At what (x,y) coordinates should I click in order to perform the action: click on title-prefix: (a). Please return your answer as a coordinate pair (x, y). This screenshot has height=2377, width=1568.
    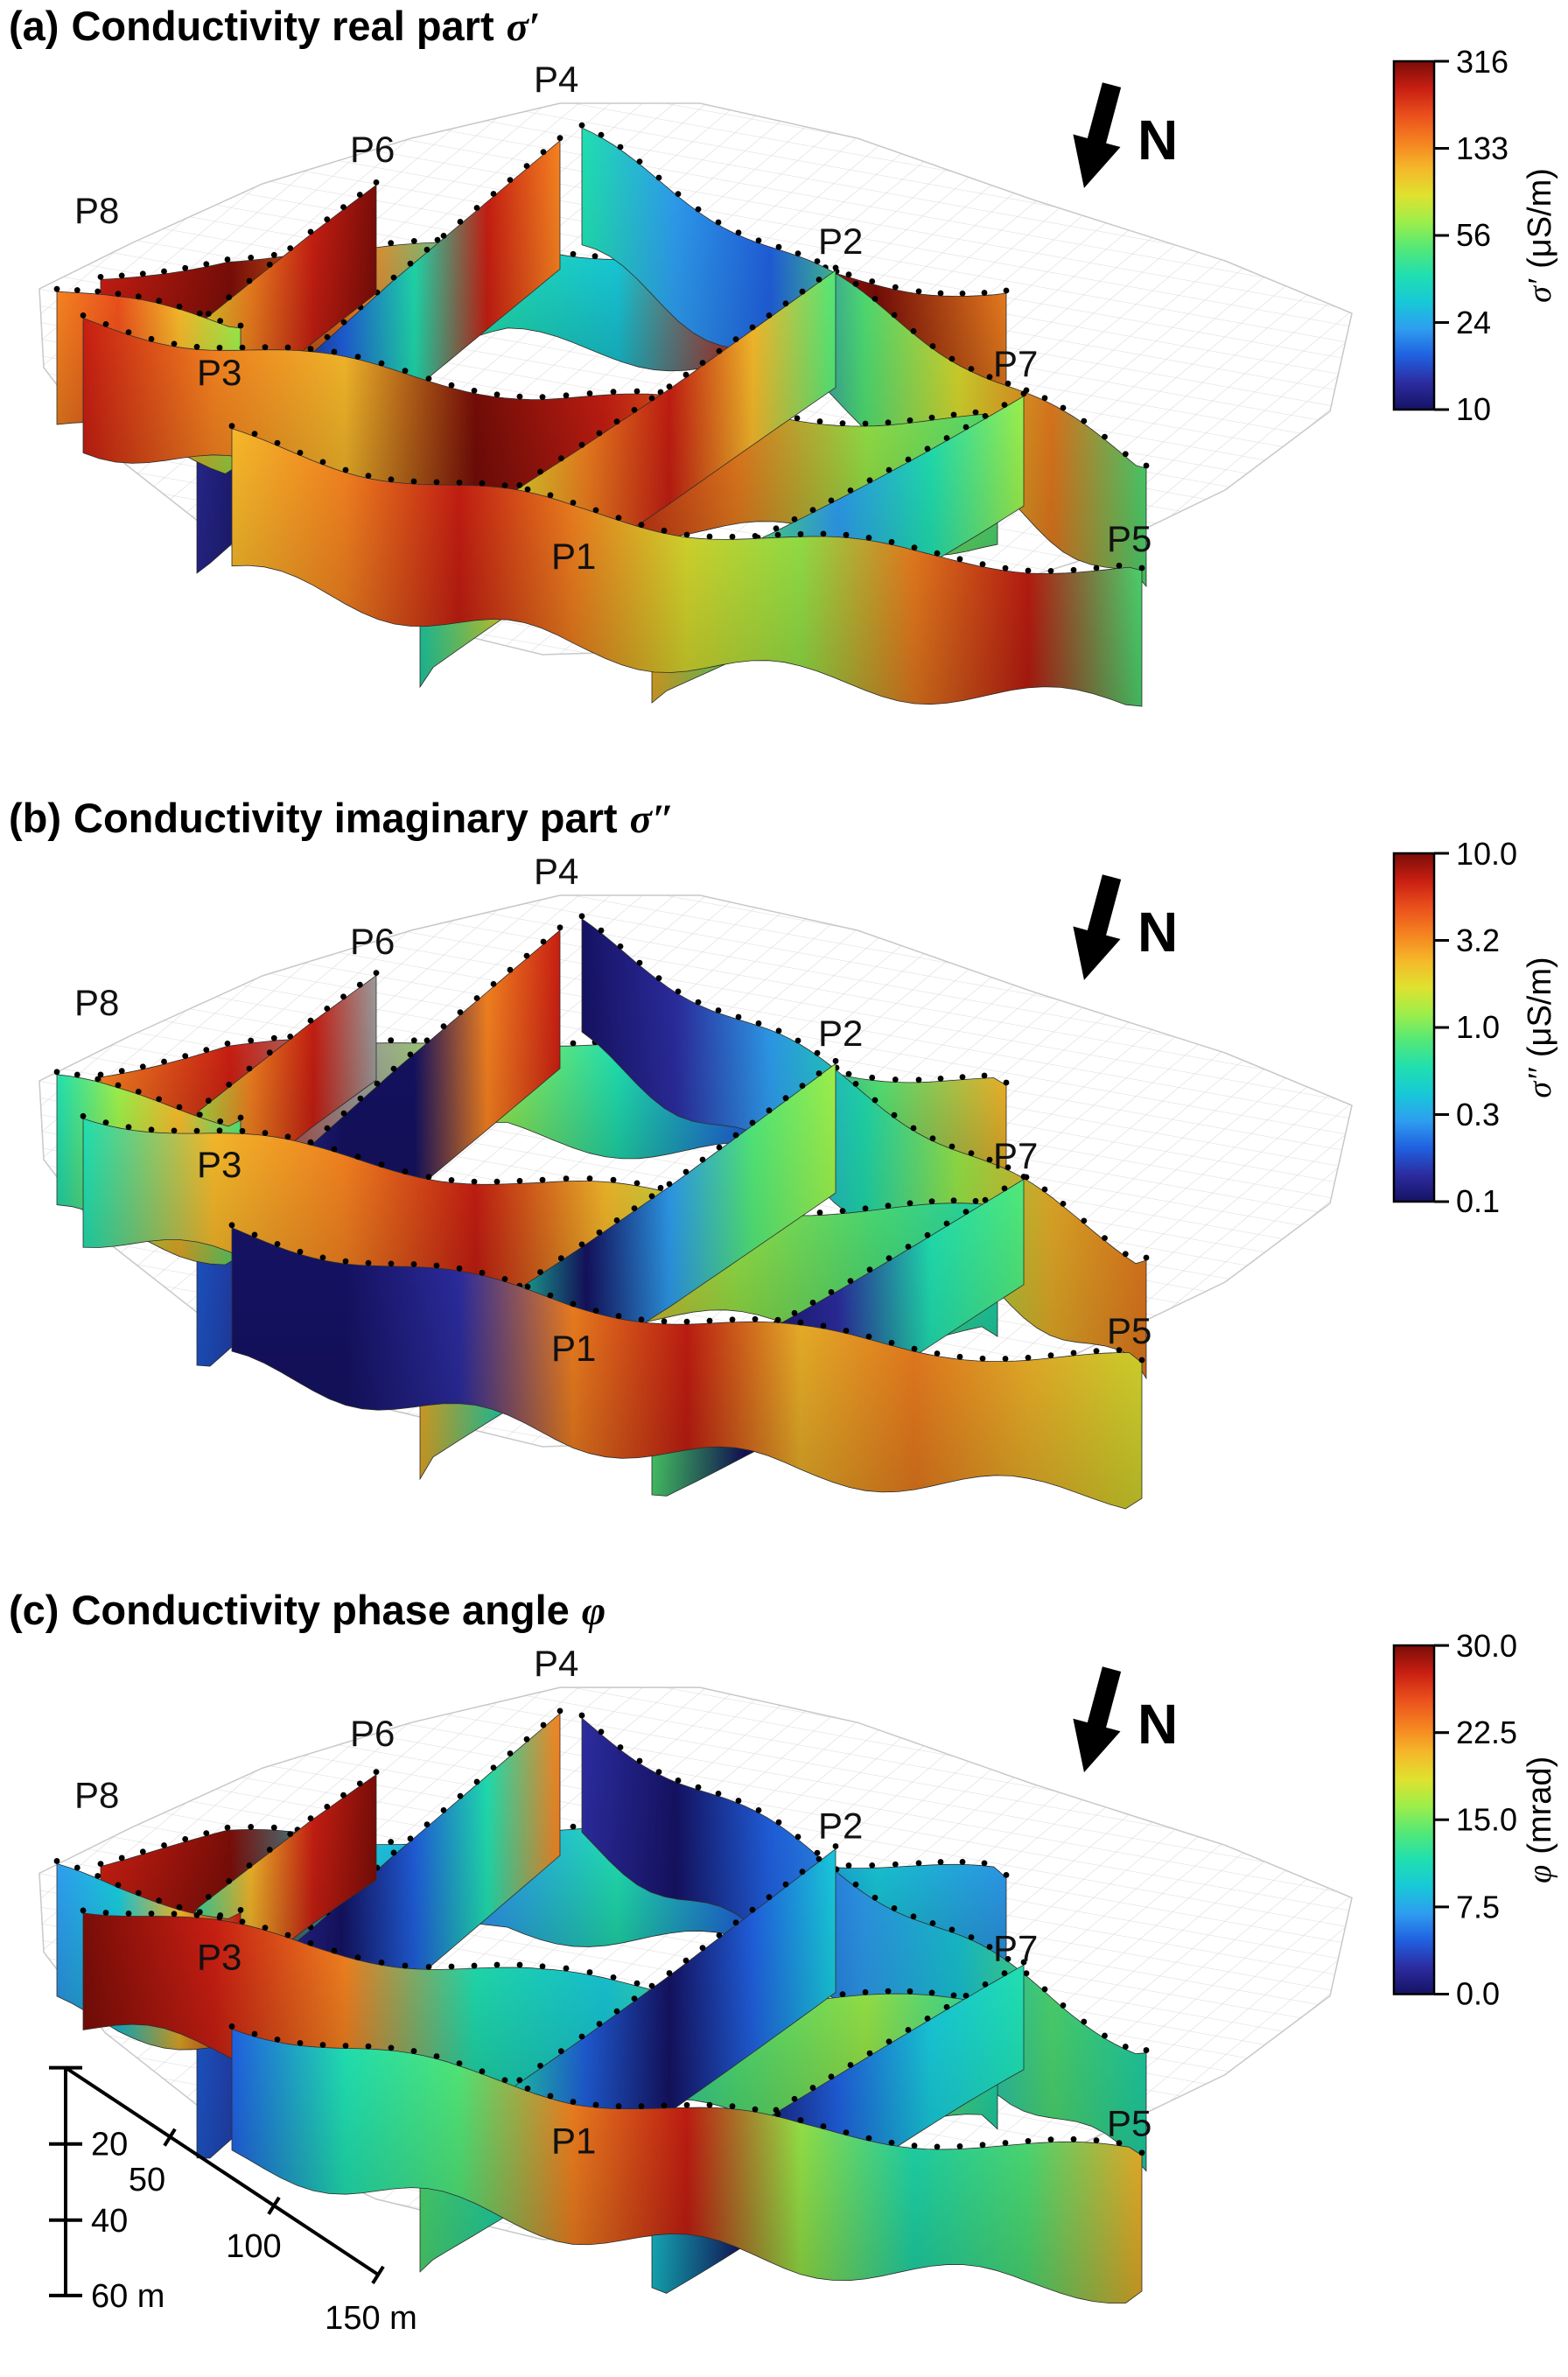
    Looking at the image, I should click on (34, 26).